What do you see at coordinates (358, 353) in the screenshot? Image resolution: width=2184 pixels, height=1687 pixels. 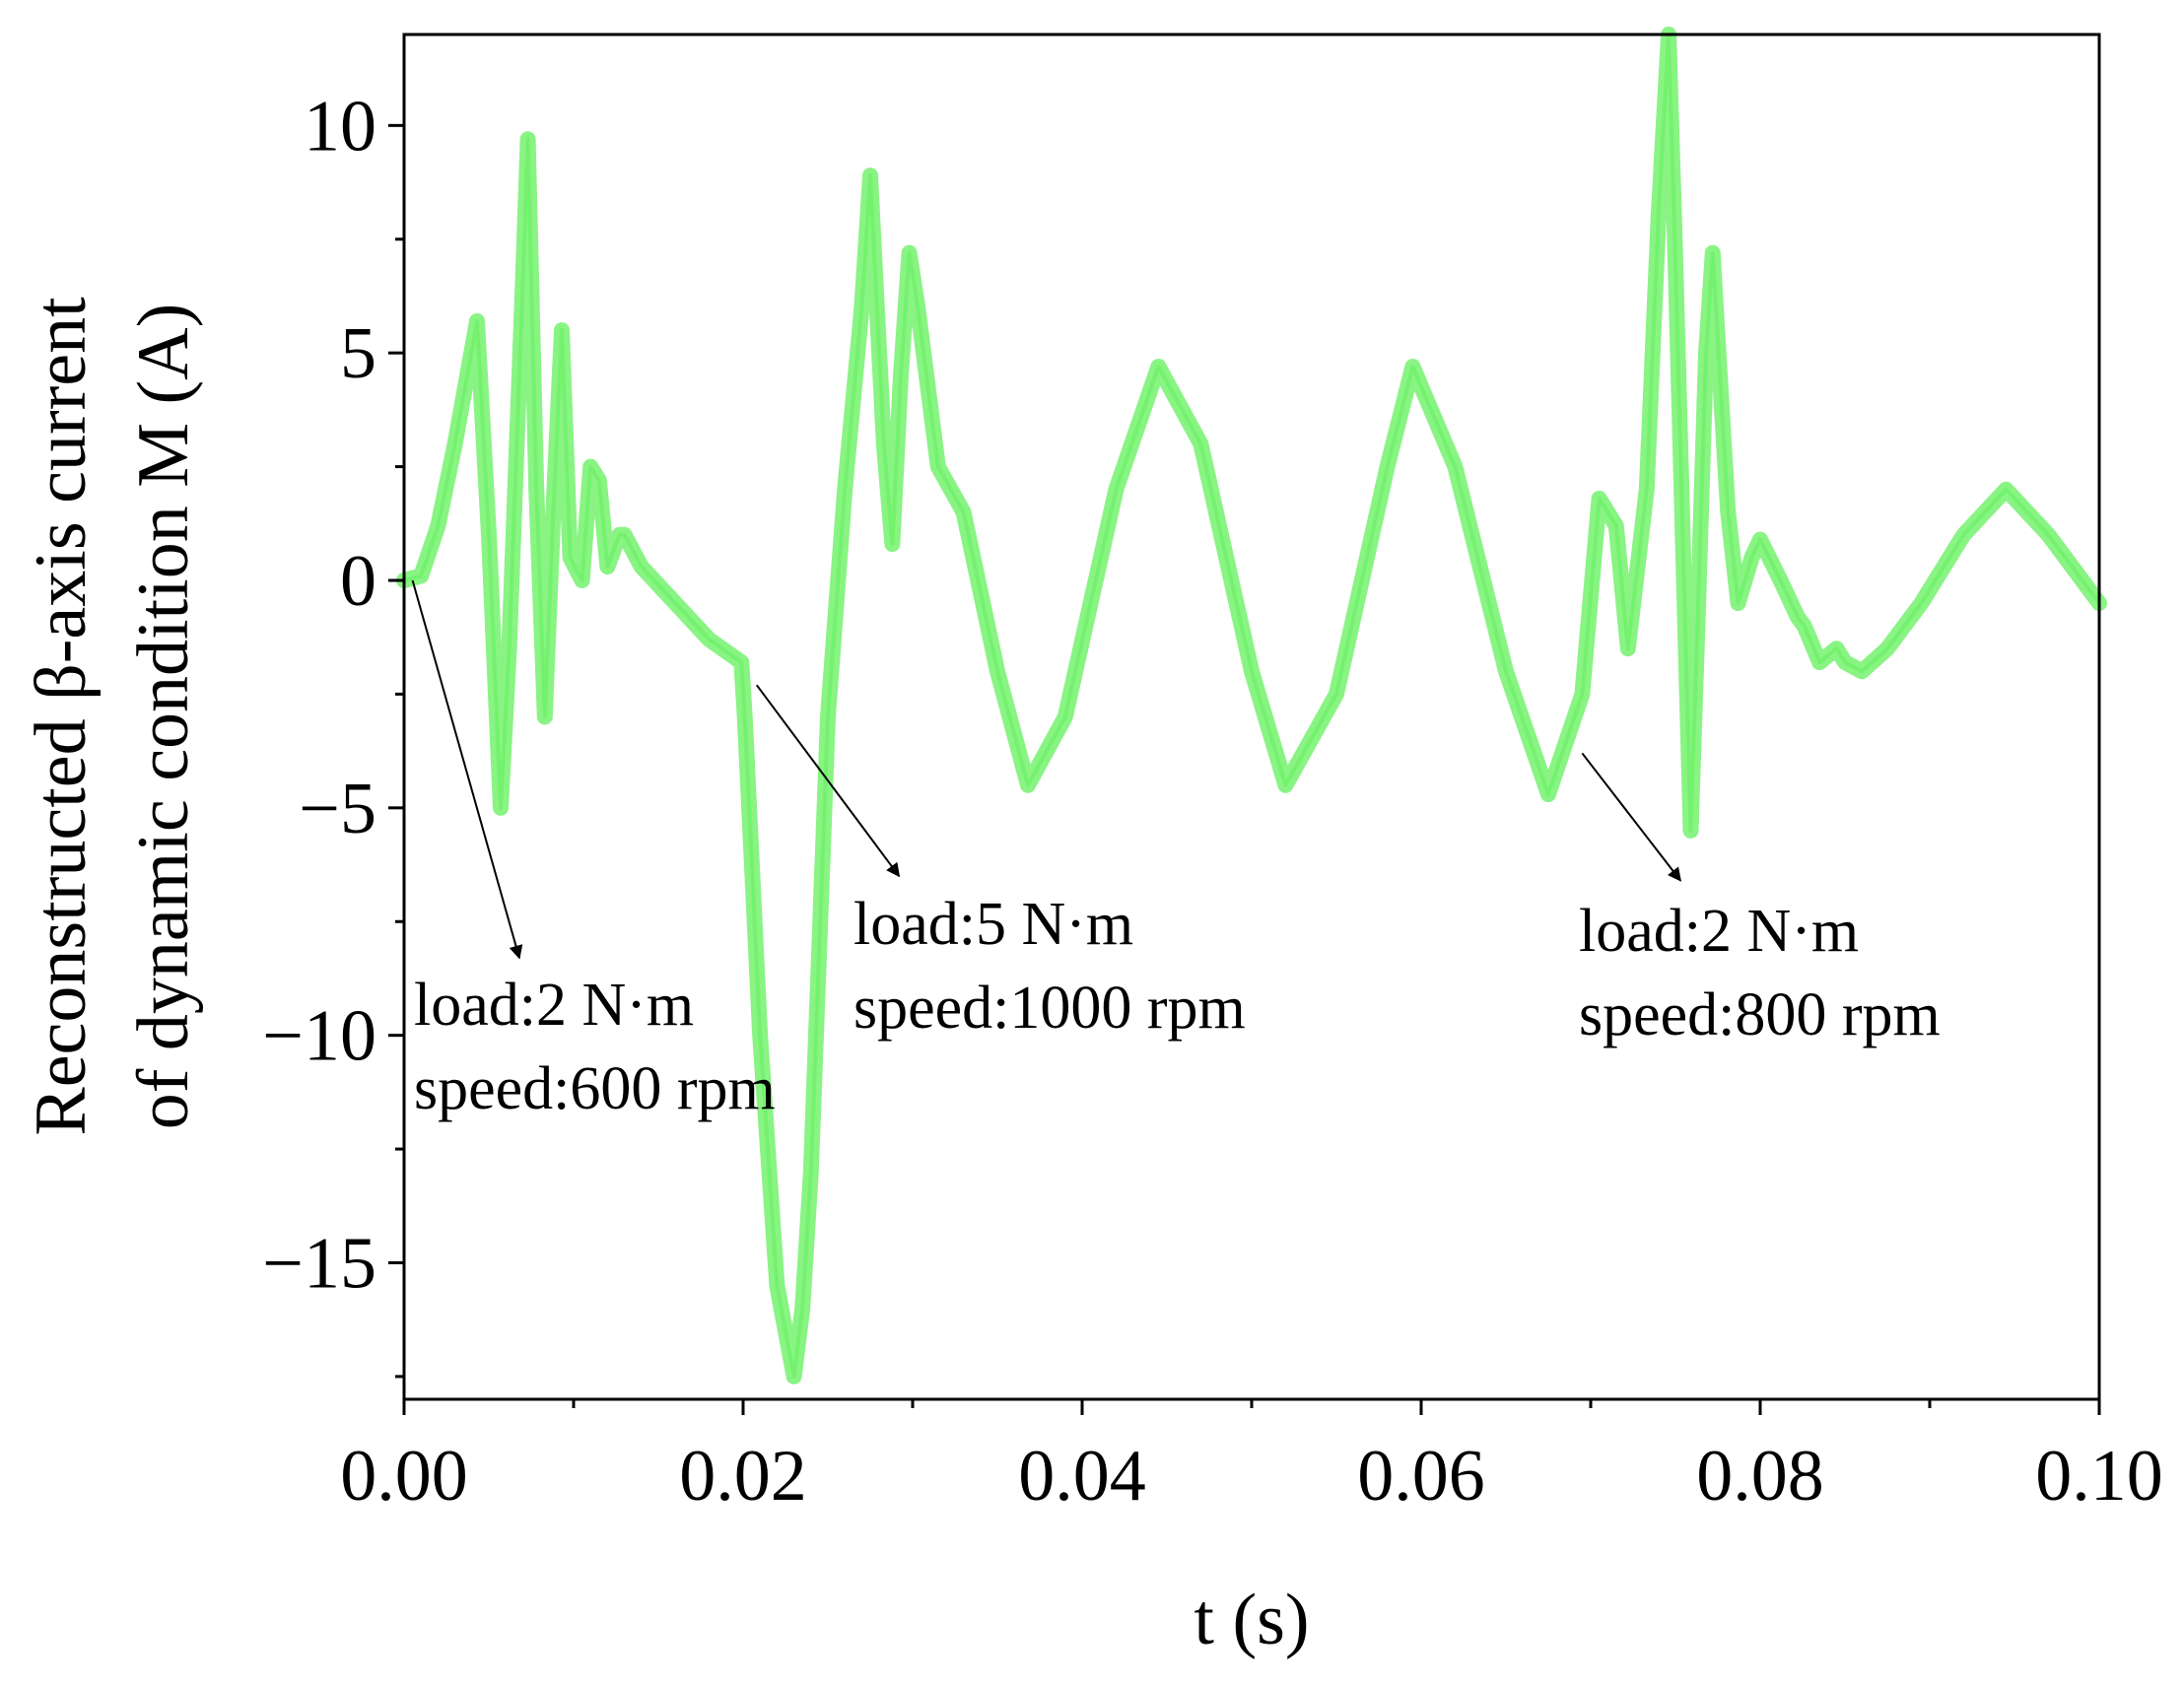 I see `y-tick-label: 5` at bounding box center [358, 353].